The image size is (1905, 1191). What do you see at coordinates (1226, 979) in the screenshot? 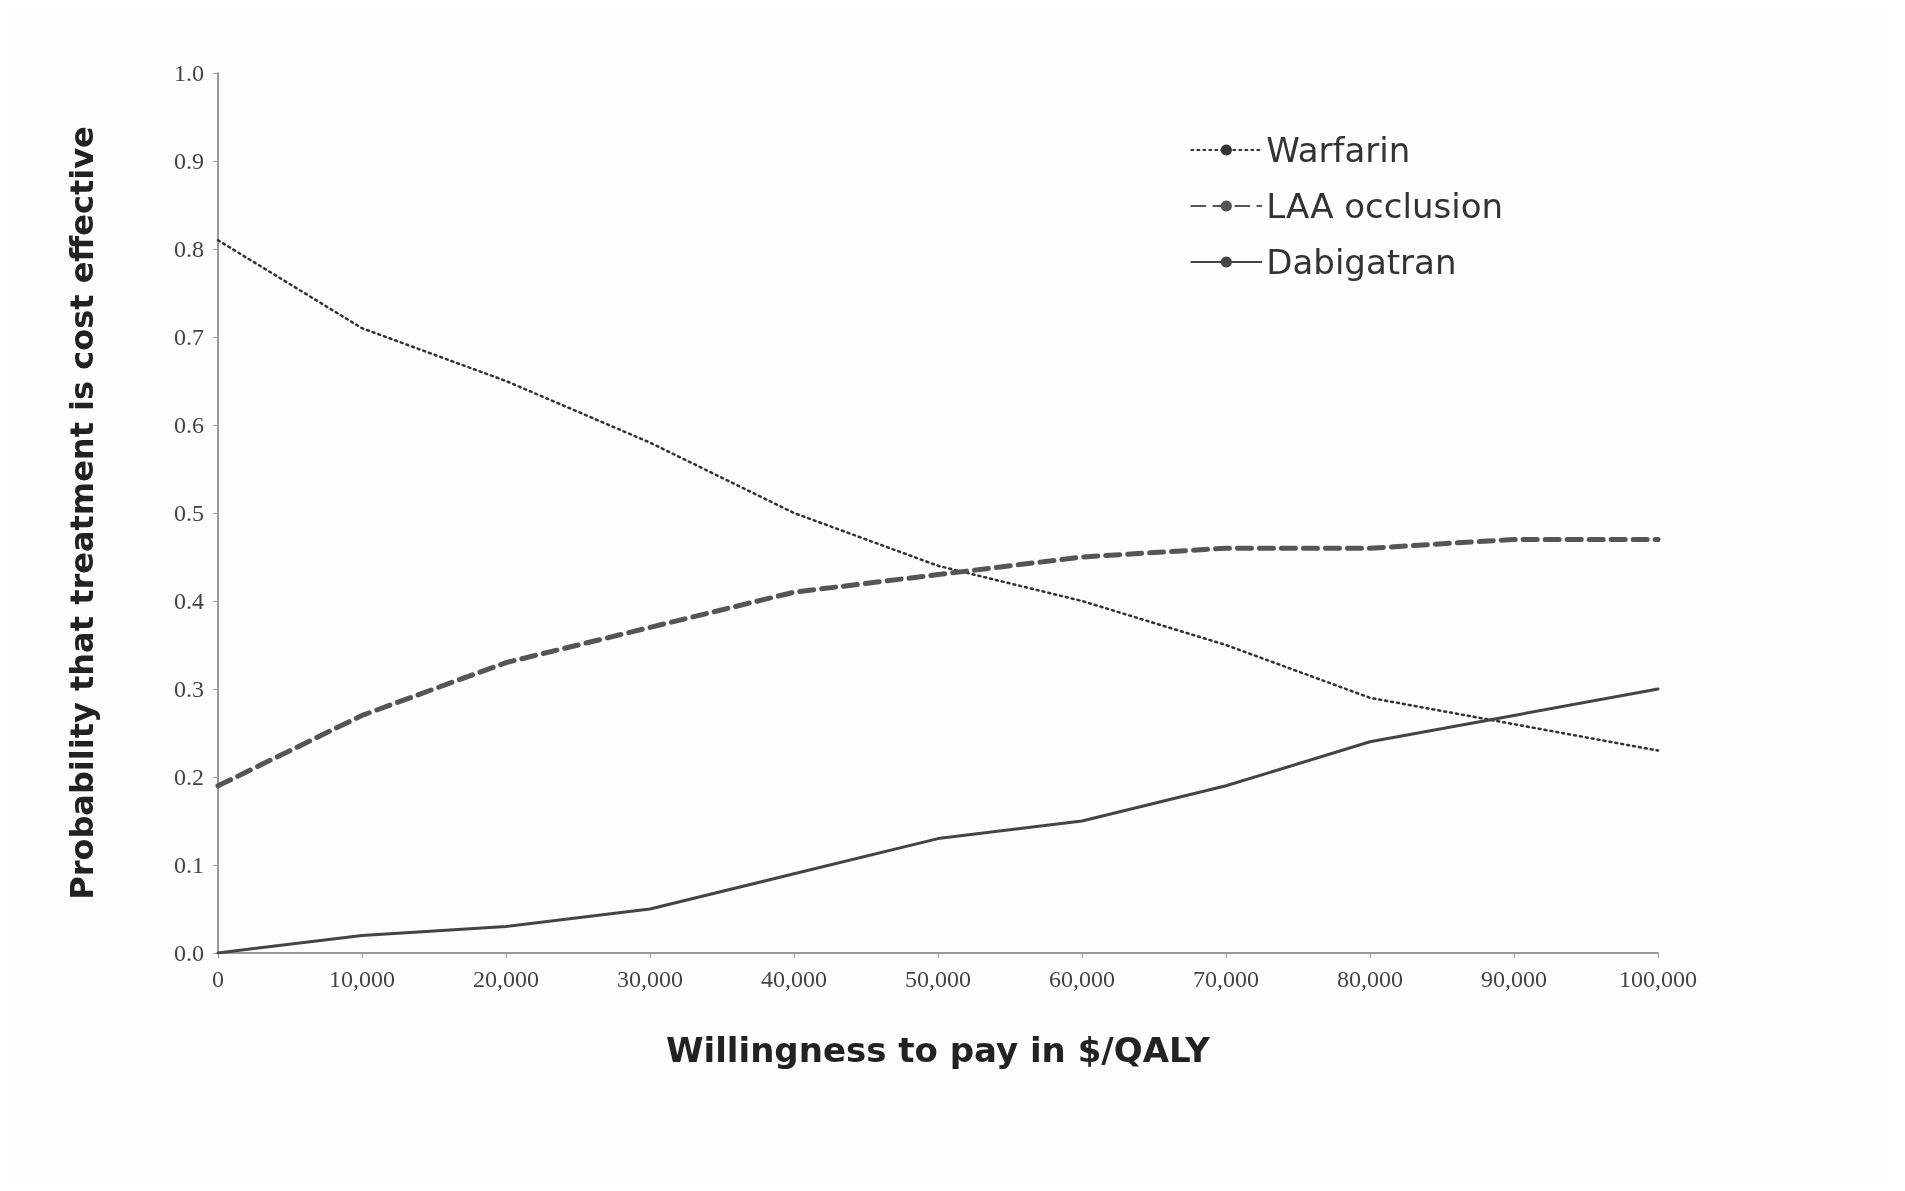
I see `x-tick-label: 70,000` at bounding box center [1226, 979].